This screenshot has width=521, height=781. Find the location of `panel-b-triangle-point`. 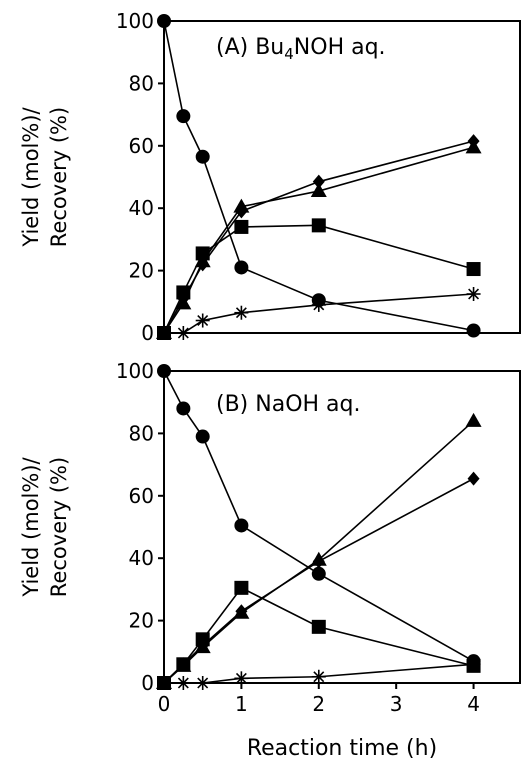

panel-b-triangle-point is located at coordinates (473, 419).